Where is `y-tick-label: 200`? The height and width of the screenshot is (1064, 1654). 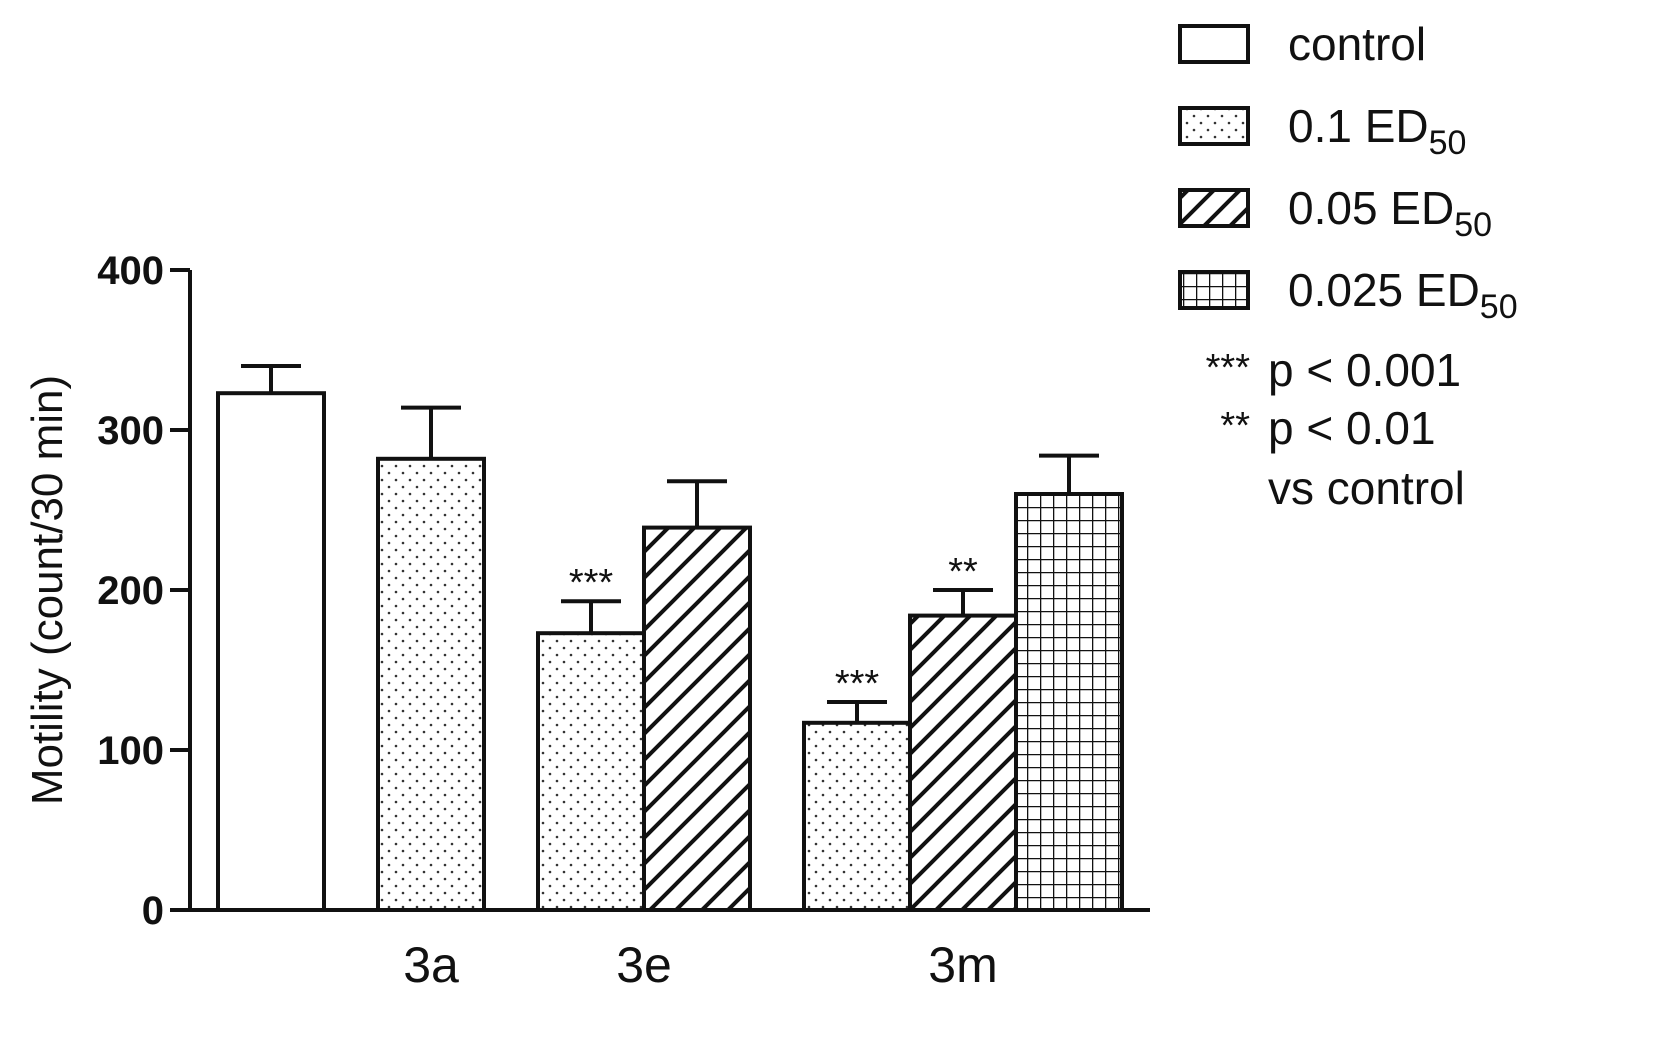 y-tick-label: 200 is located at coordinates (130, 591).